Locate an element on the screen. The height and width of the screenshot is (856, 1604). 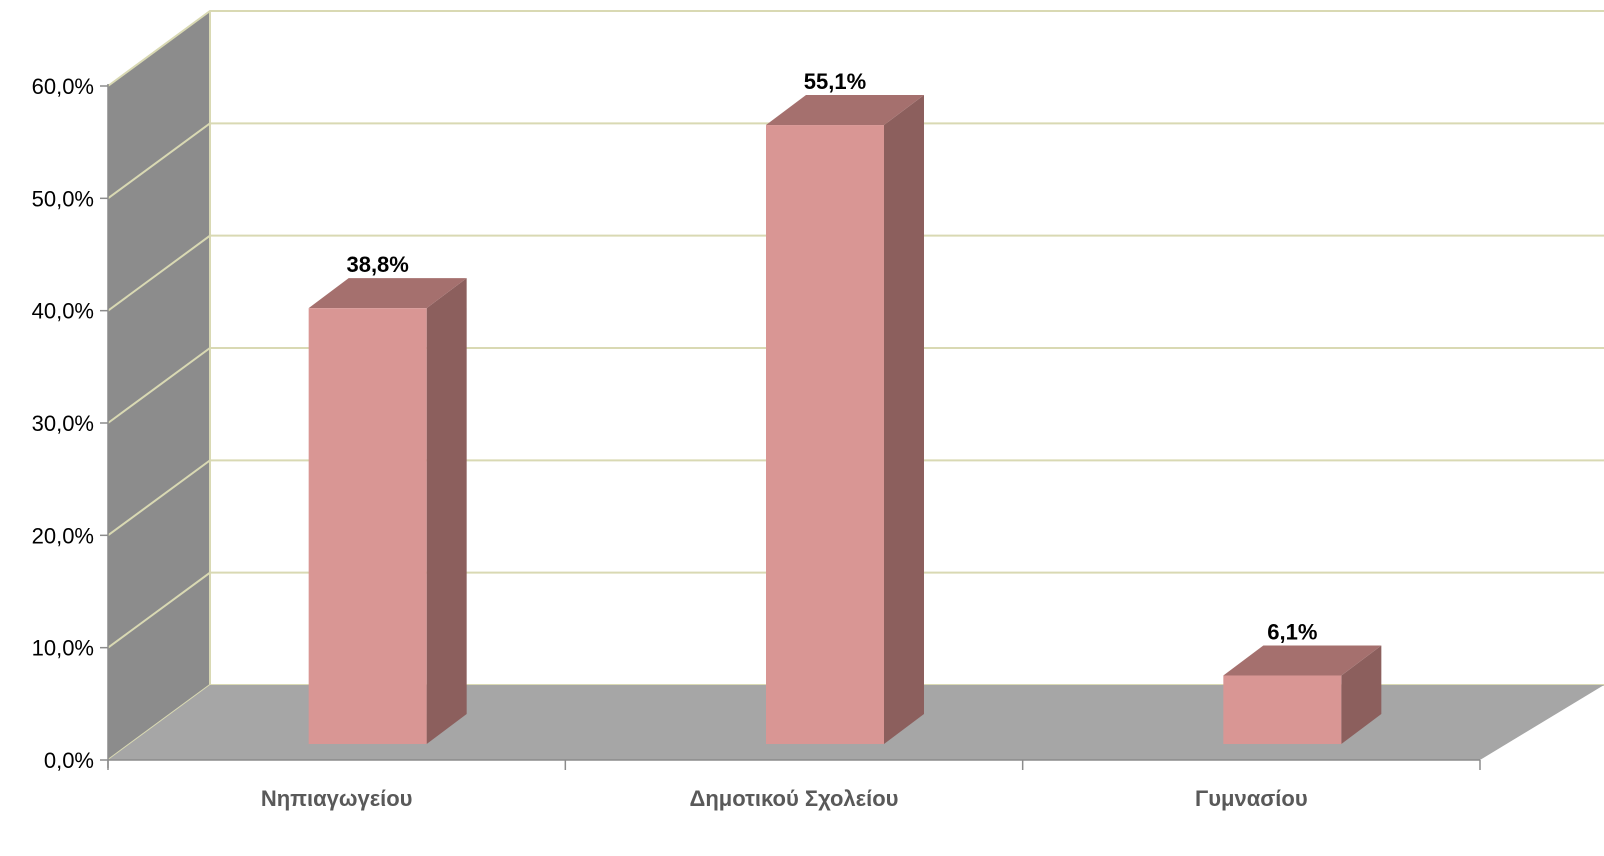
data-label: 38,8% is located at coordinates (377, 264).